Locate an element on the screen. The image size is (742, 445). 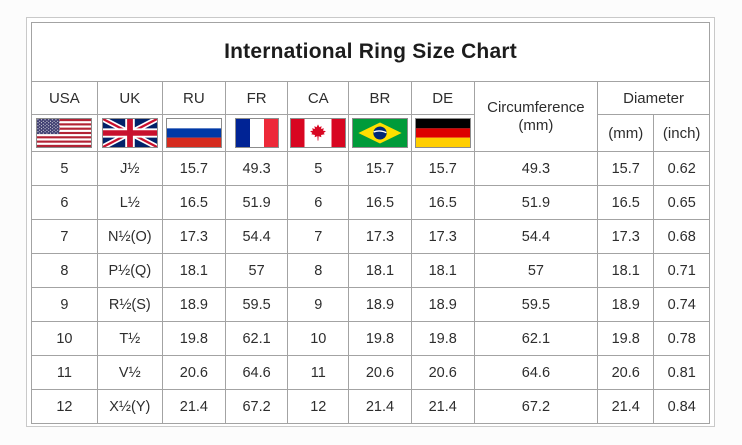
cell-ca: 10 is located at coordinates (318, 338).